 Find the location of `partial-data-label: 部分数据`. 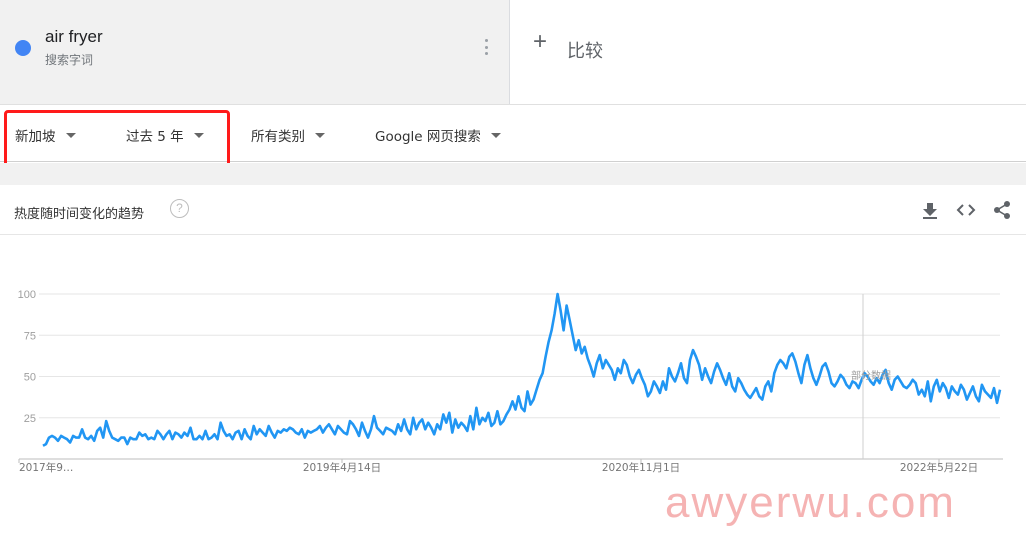

partial-data-label: 部分数据 is located at coordinates (871, 375).